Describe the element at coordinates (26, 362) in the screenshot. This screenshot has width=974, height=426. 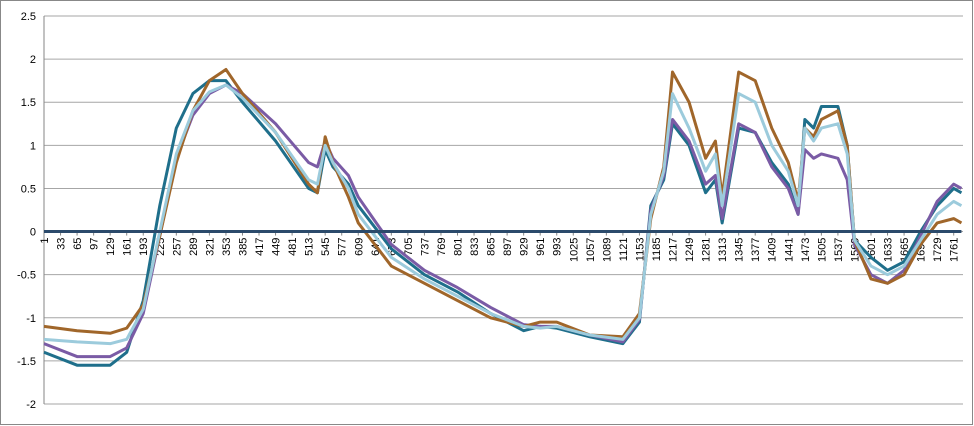
I see `y-tick-label: -1.5` at that location.